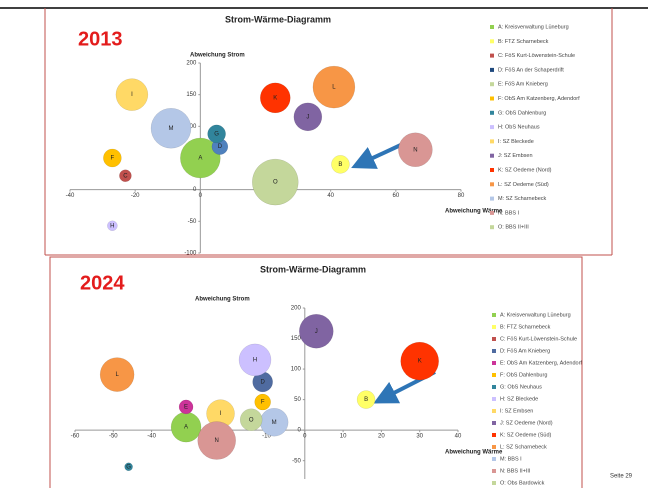  Describe the element at coordinates (343, 437) in the screenshot. I see `x-tick-label: 10` at that location.